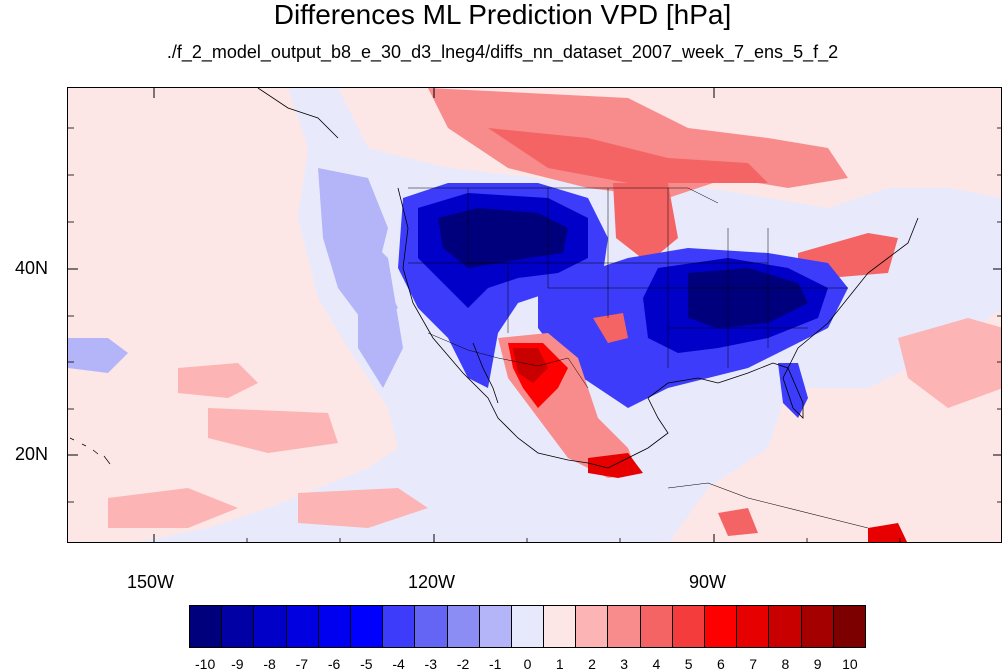 This screenshot has height=672, width=1005. What do you see at coordinates (888, 532) in the screenshot?
I see `field-red-venezuela` at bounding box center [888, 532].